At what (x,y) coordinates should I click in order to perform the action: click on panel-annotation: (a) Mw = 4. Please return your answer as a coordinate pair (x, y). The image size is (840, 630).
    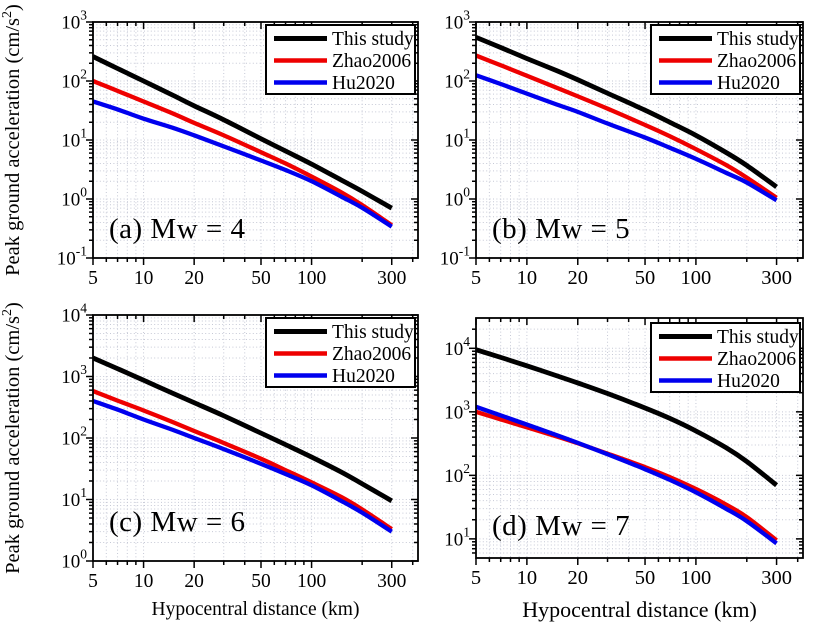
    Looking at the image, I should click on (177, 229).